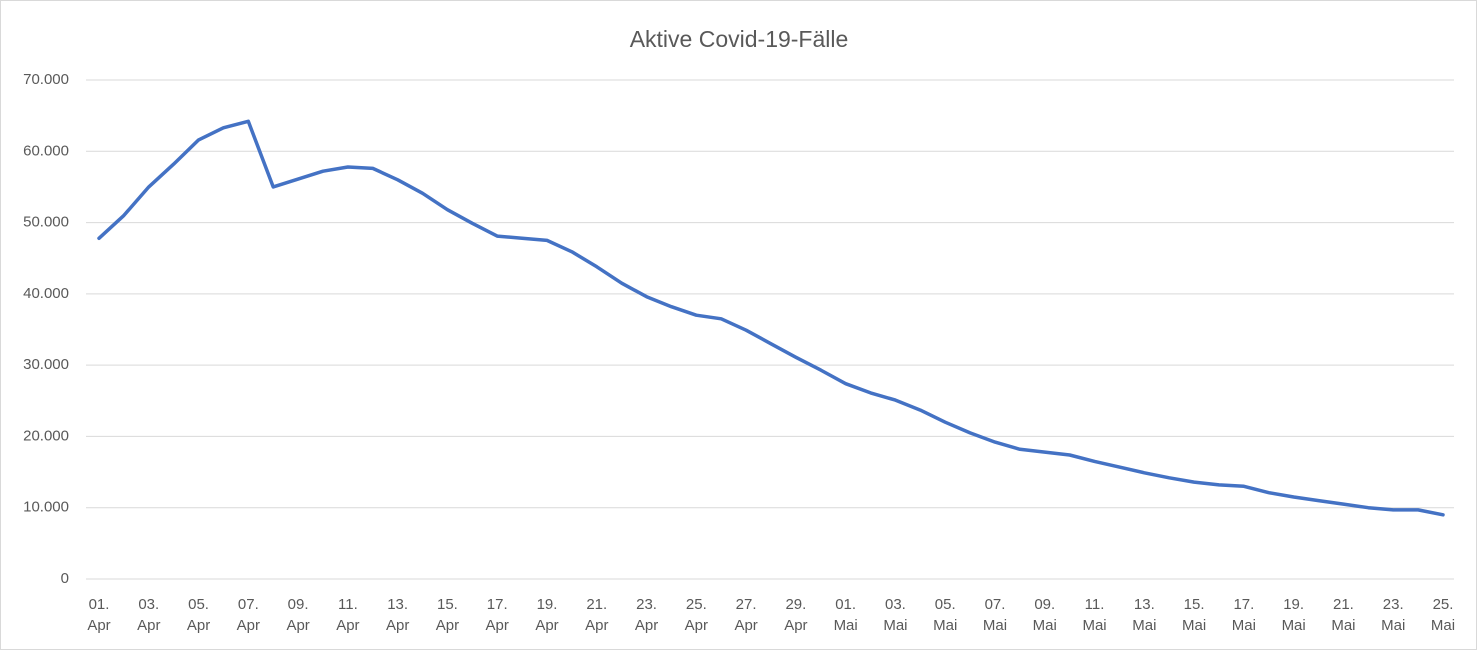 The image size is (1477, 650). Describe the element at coordinates (1094, 615) in the screenshot. I see `x-tick-label: 11. Mai` at that location.